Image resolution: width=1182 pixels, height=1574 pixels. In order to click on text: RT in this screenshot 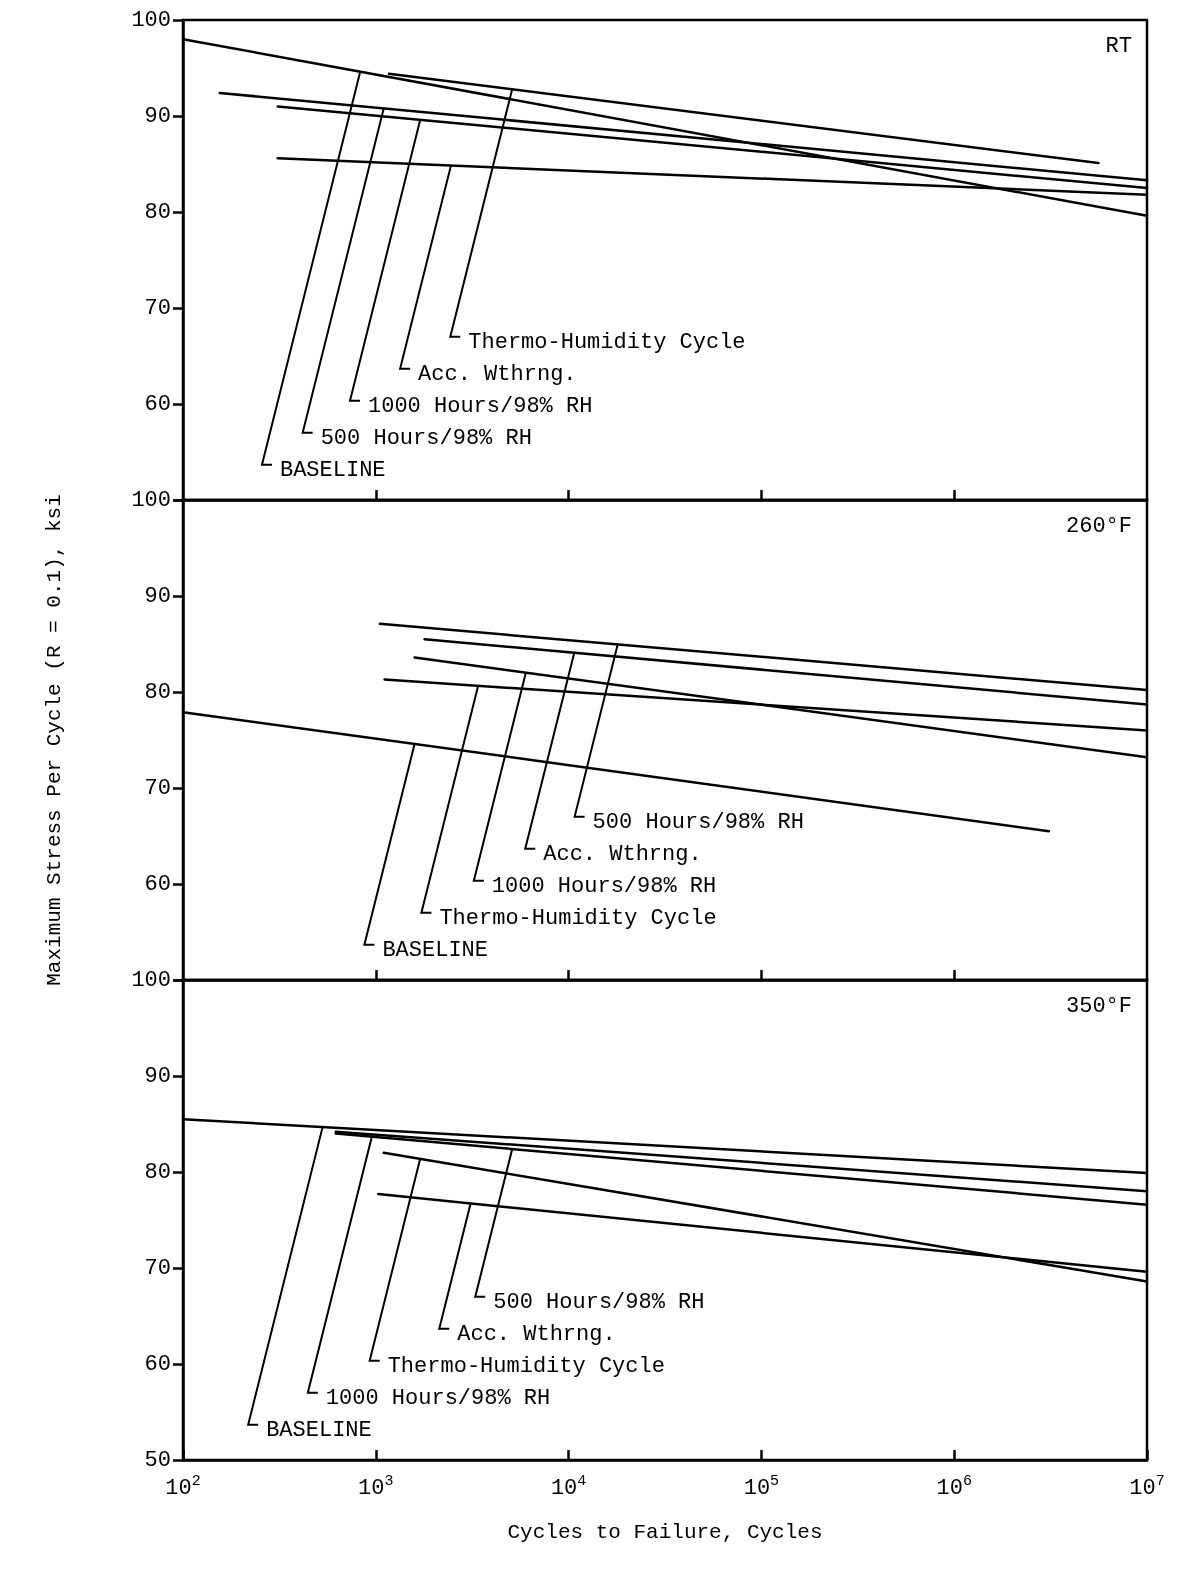, I will do `click(1118, 46)`.